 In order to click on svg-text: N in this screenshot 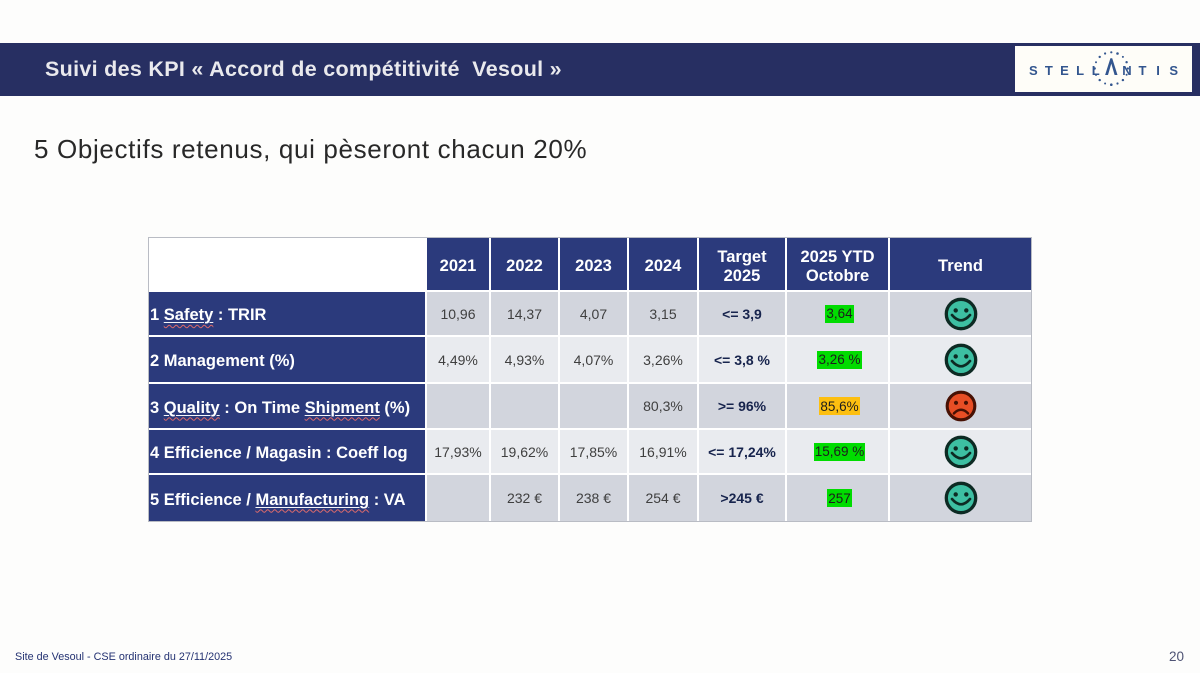, I will do `click(1126, 70)`.